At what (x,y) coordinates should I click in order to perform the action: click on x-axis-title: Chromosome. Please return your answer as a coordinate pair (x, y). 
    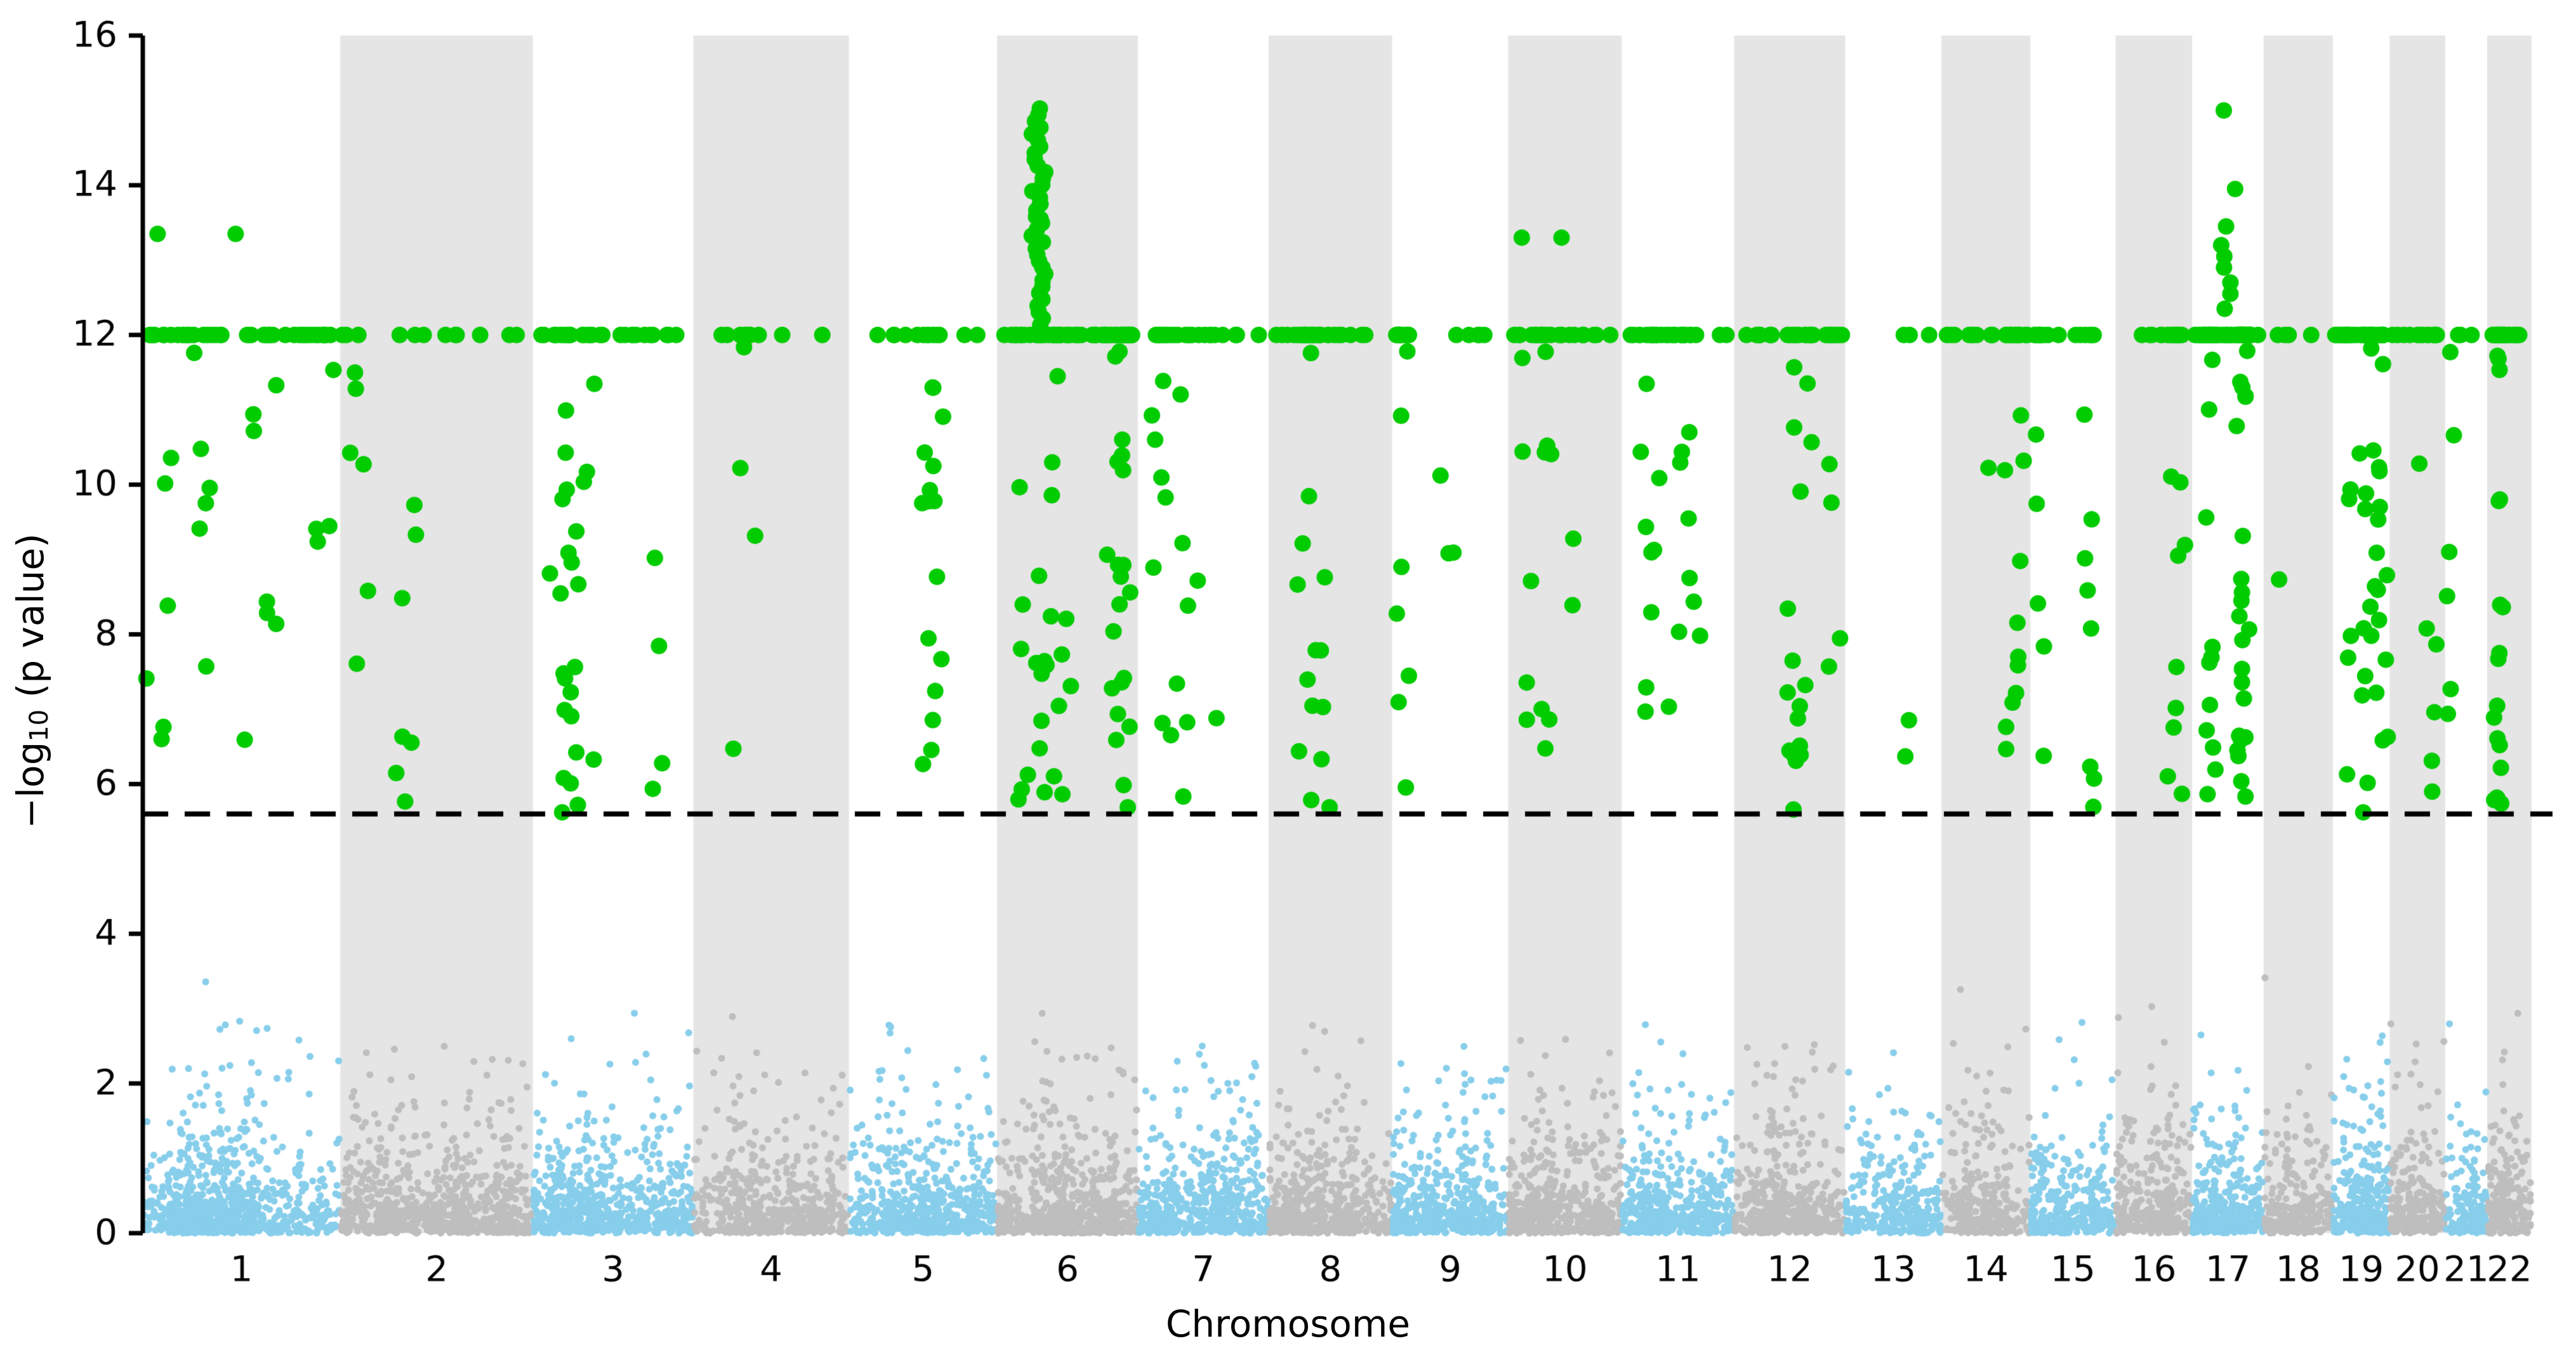
    Looking at the image, I should click on (1288, 1323).